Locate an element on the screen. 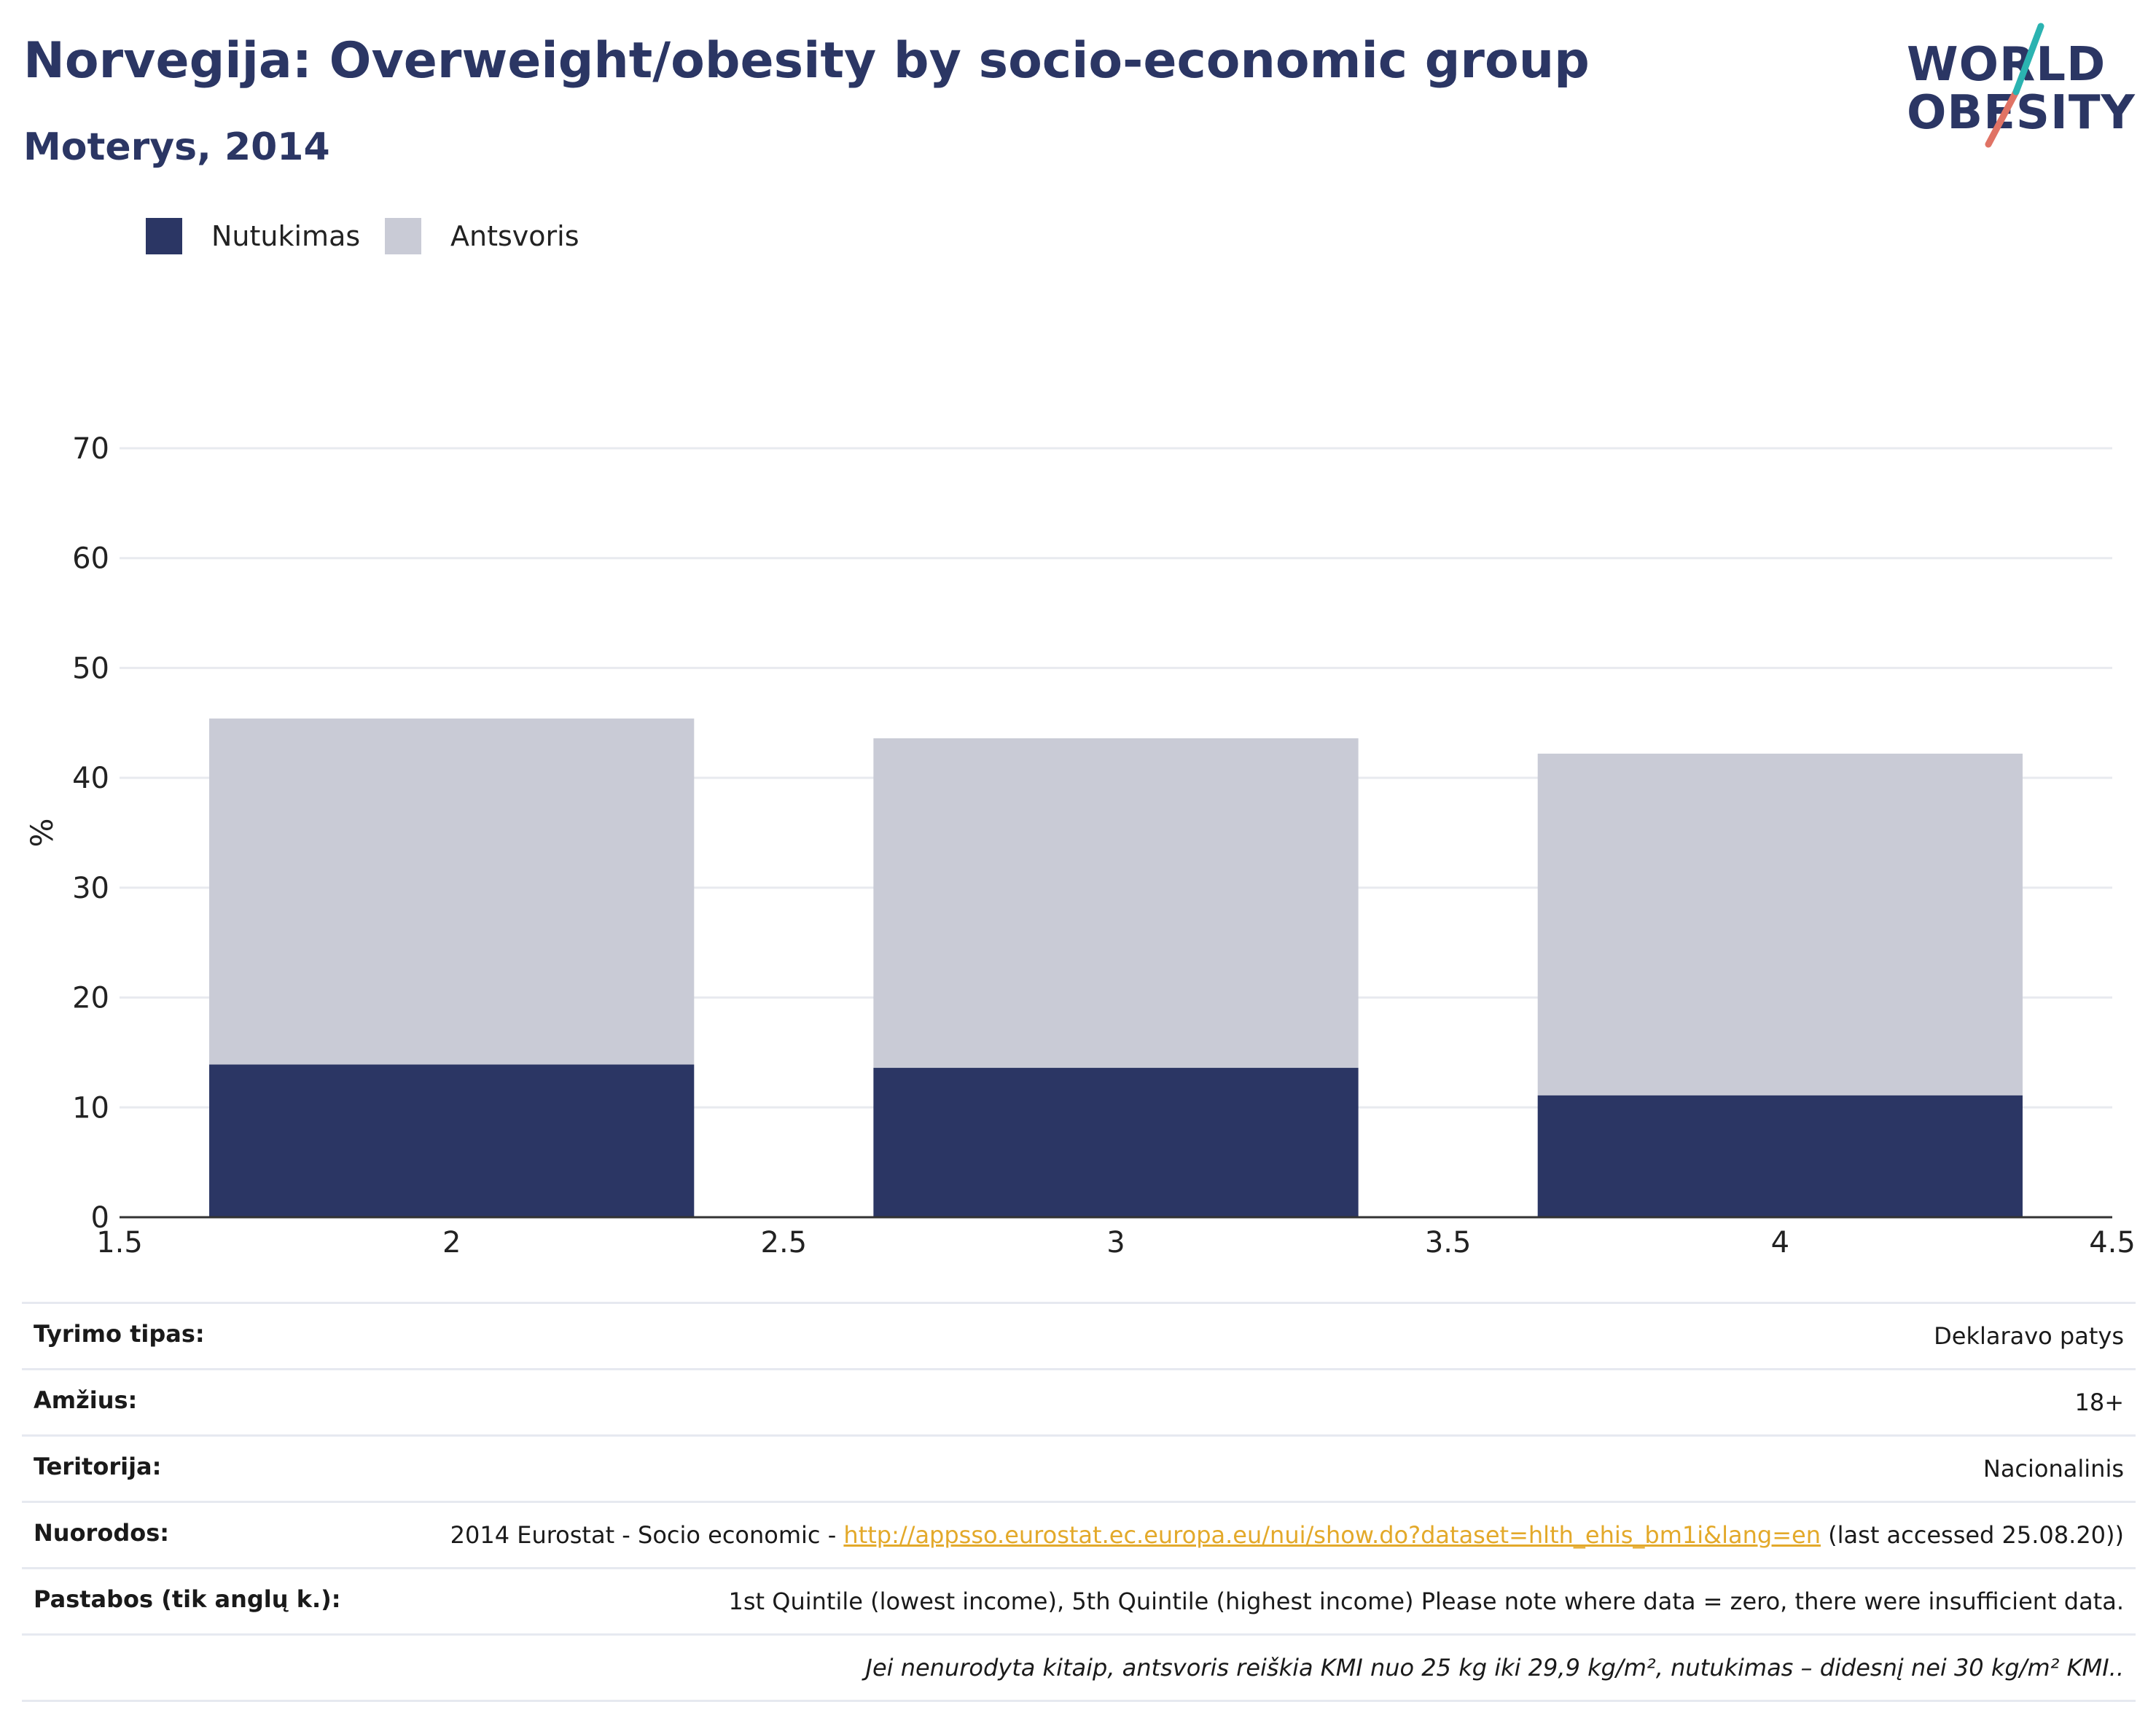 This screenshot has width=2156, height=1734. meta-label-age: Amžius: is located at coordinates (216, 1402).